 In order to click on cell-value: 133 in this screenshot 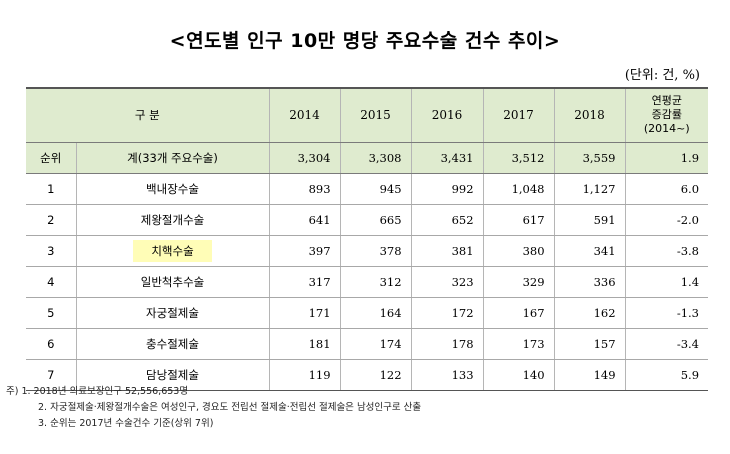, I will do `click(447, 375)`.